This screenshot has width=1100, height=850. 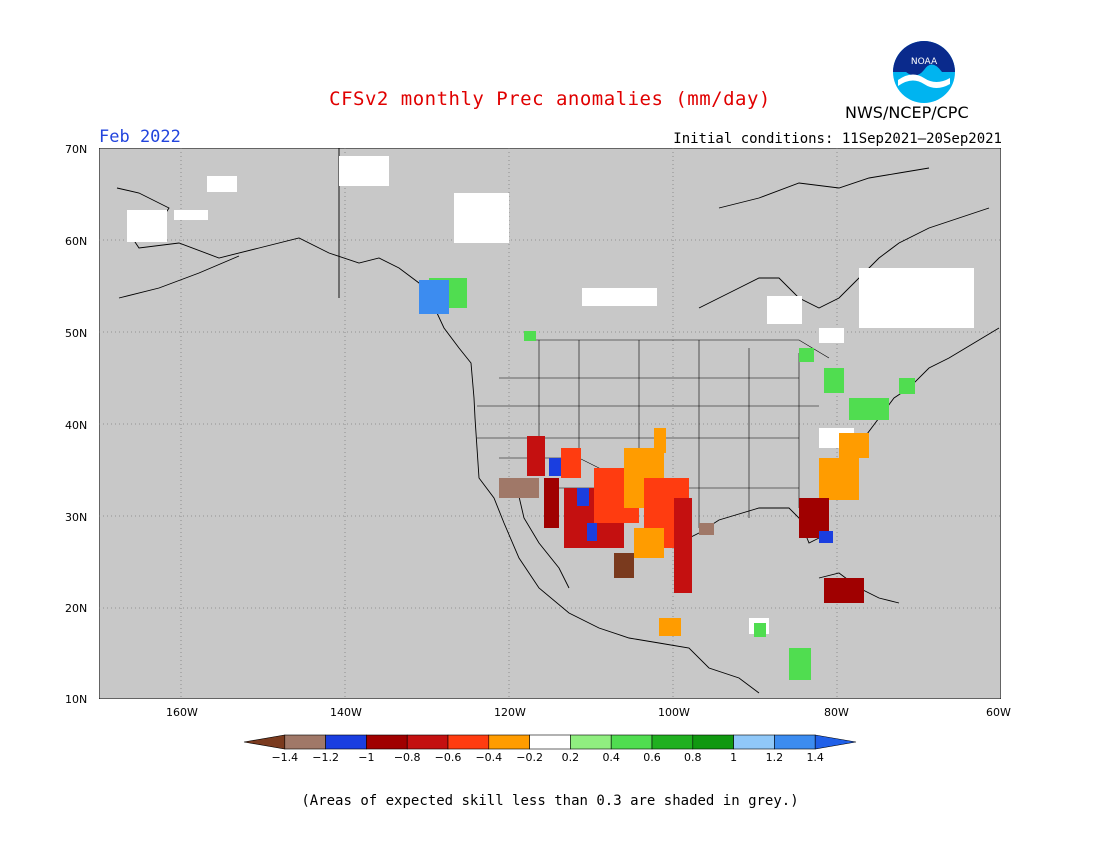 I want to click on strong-positive-areas, so click(x=434, y=297).